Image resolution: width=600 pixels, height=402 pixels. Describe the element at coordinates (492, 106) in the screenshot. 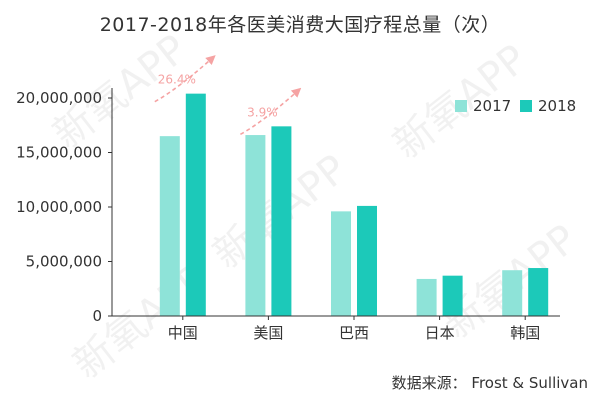

I see `legend-label-2017: 2017` at that location.